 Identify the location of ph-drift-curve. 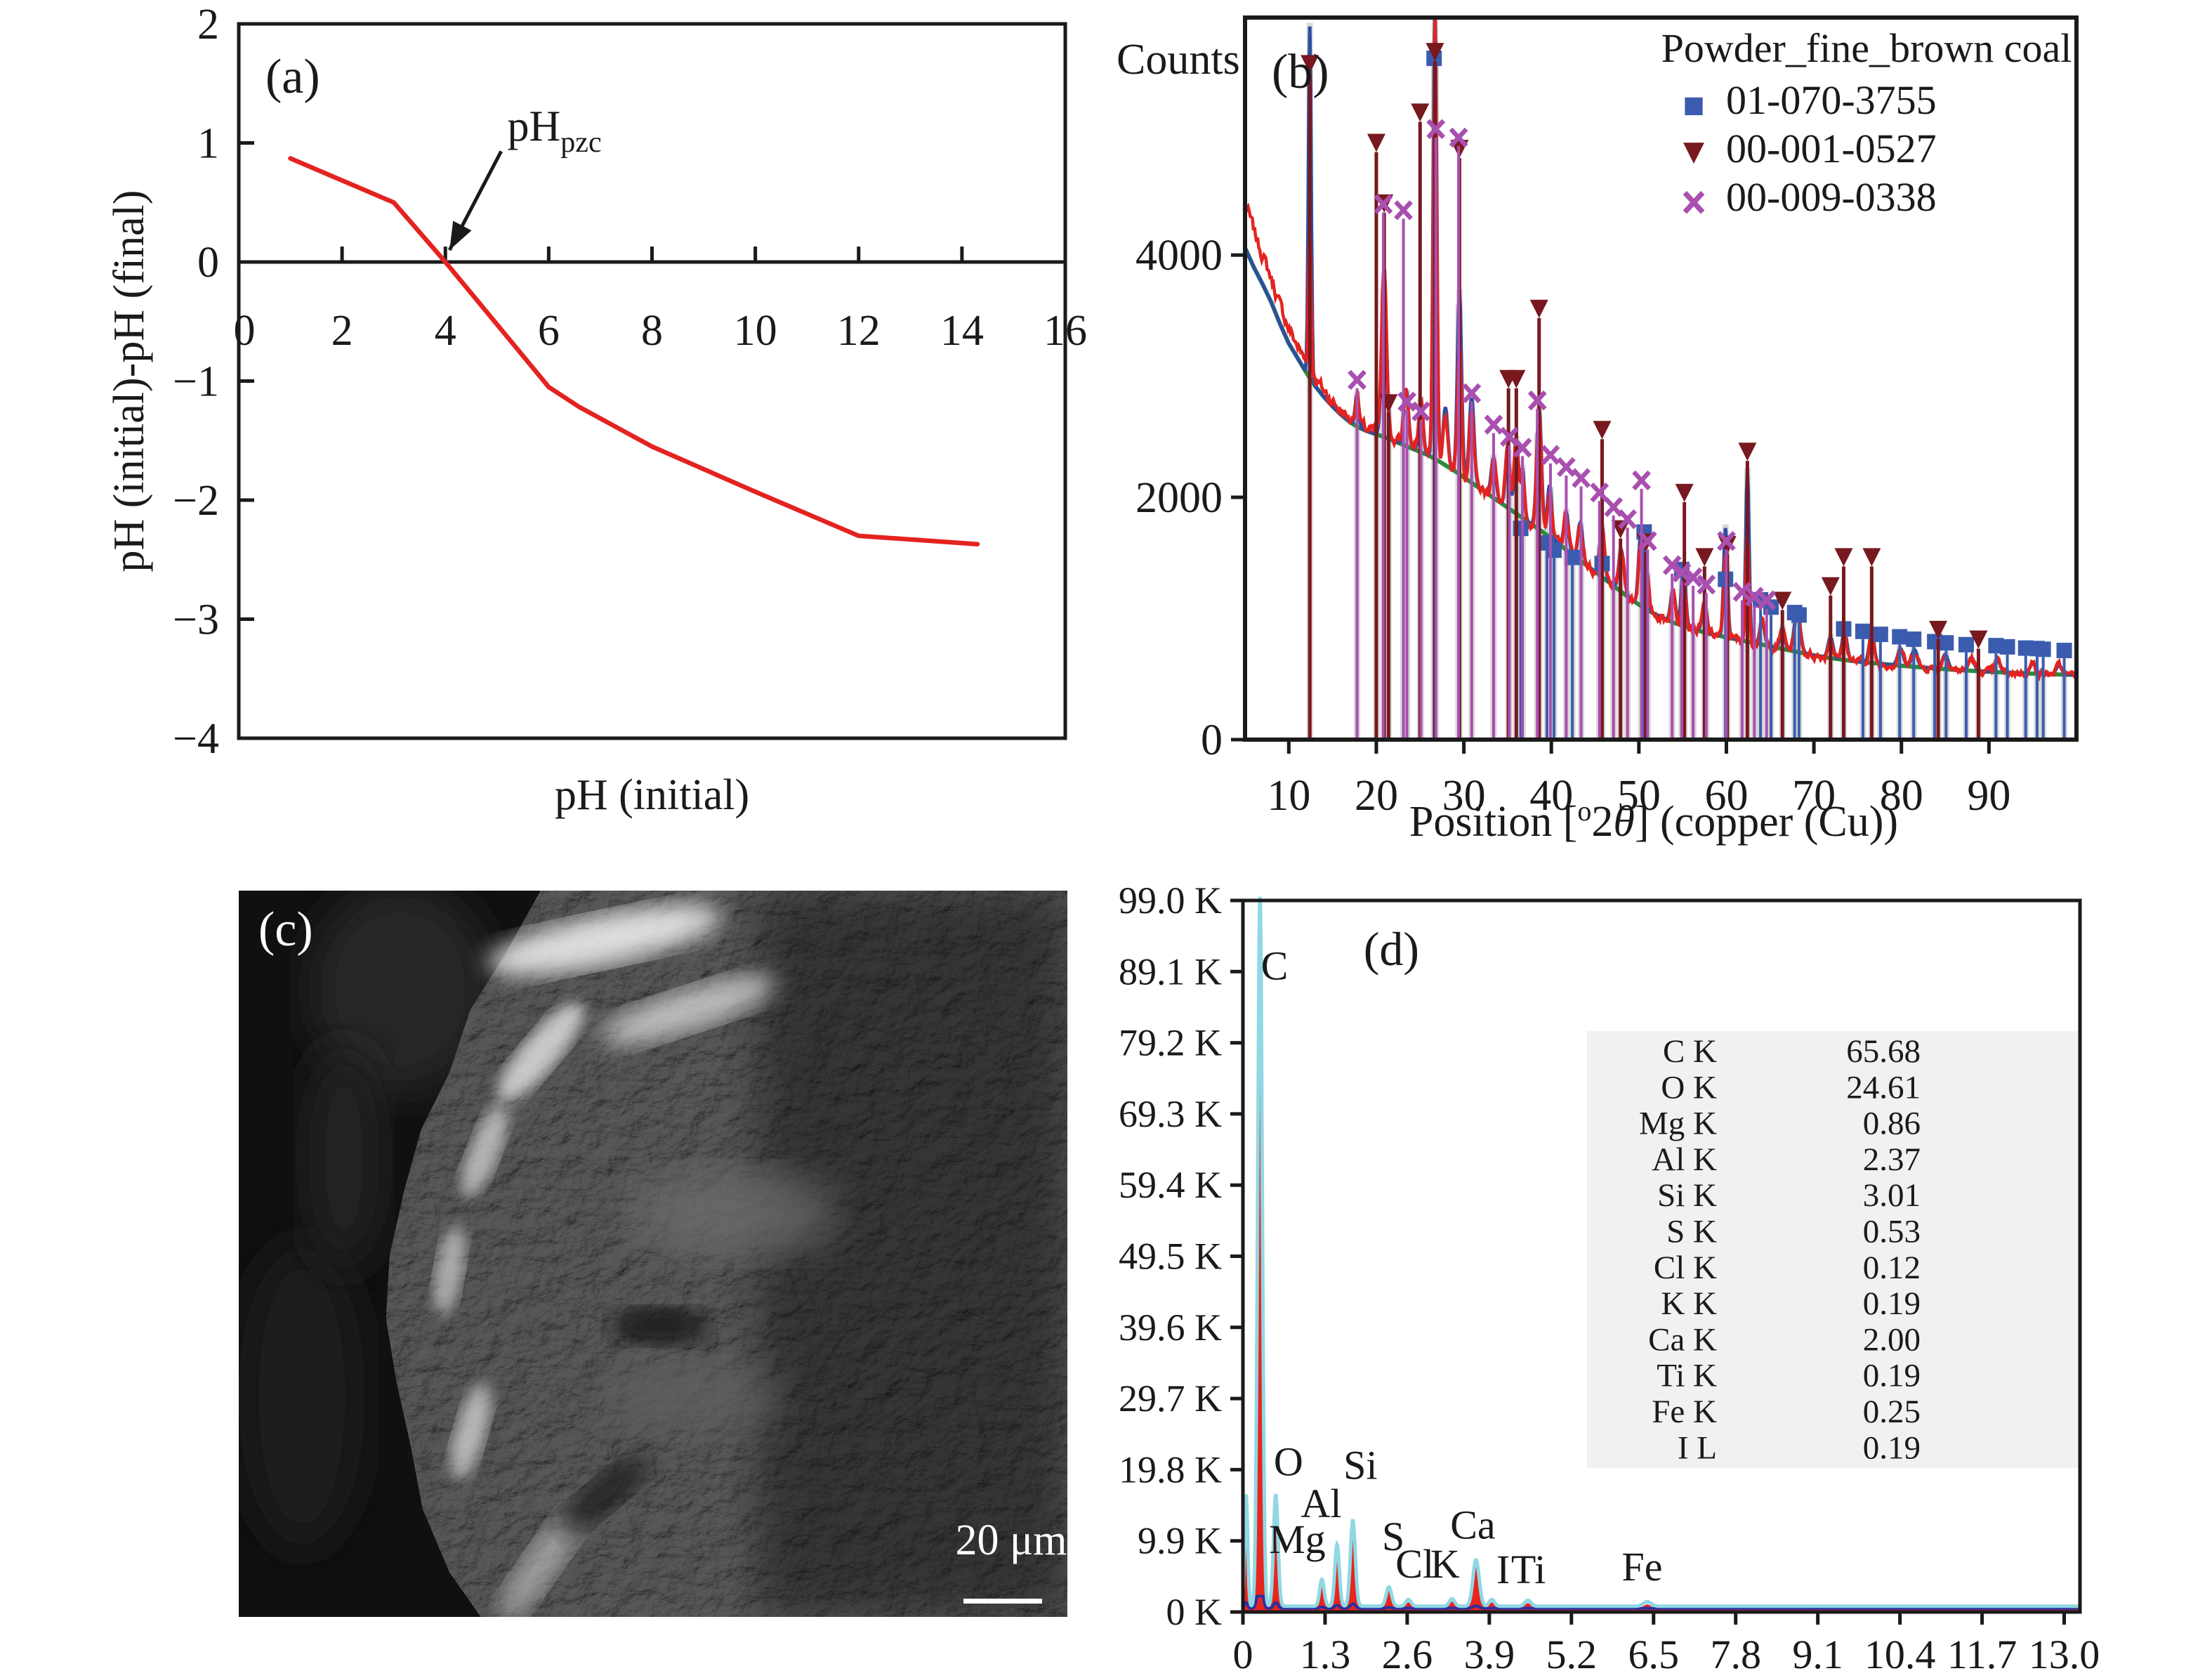
(634, 351).